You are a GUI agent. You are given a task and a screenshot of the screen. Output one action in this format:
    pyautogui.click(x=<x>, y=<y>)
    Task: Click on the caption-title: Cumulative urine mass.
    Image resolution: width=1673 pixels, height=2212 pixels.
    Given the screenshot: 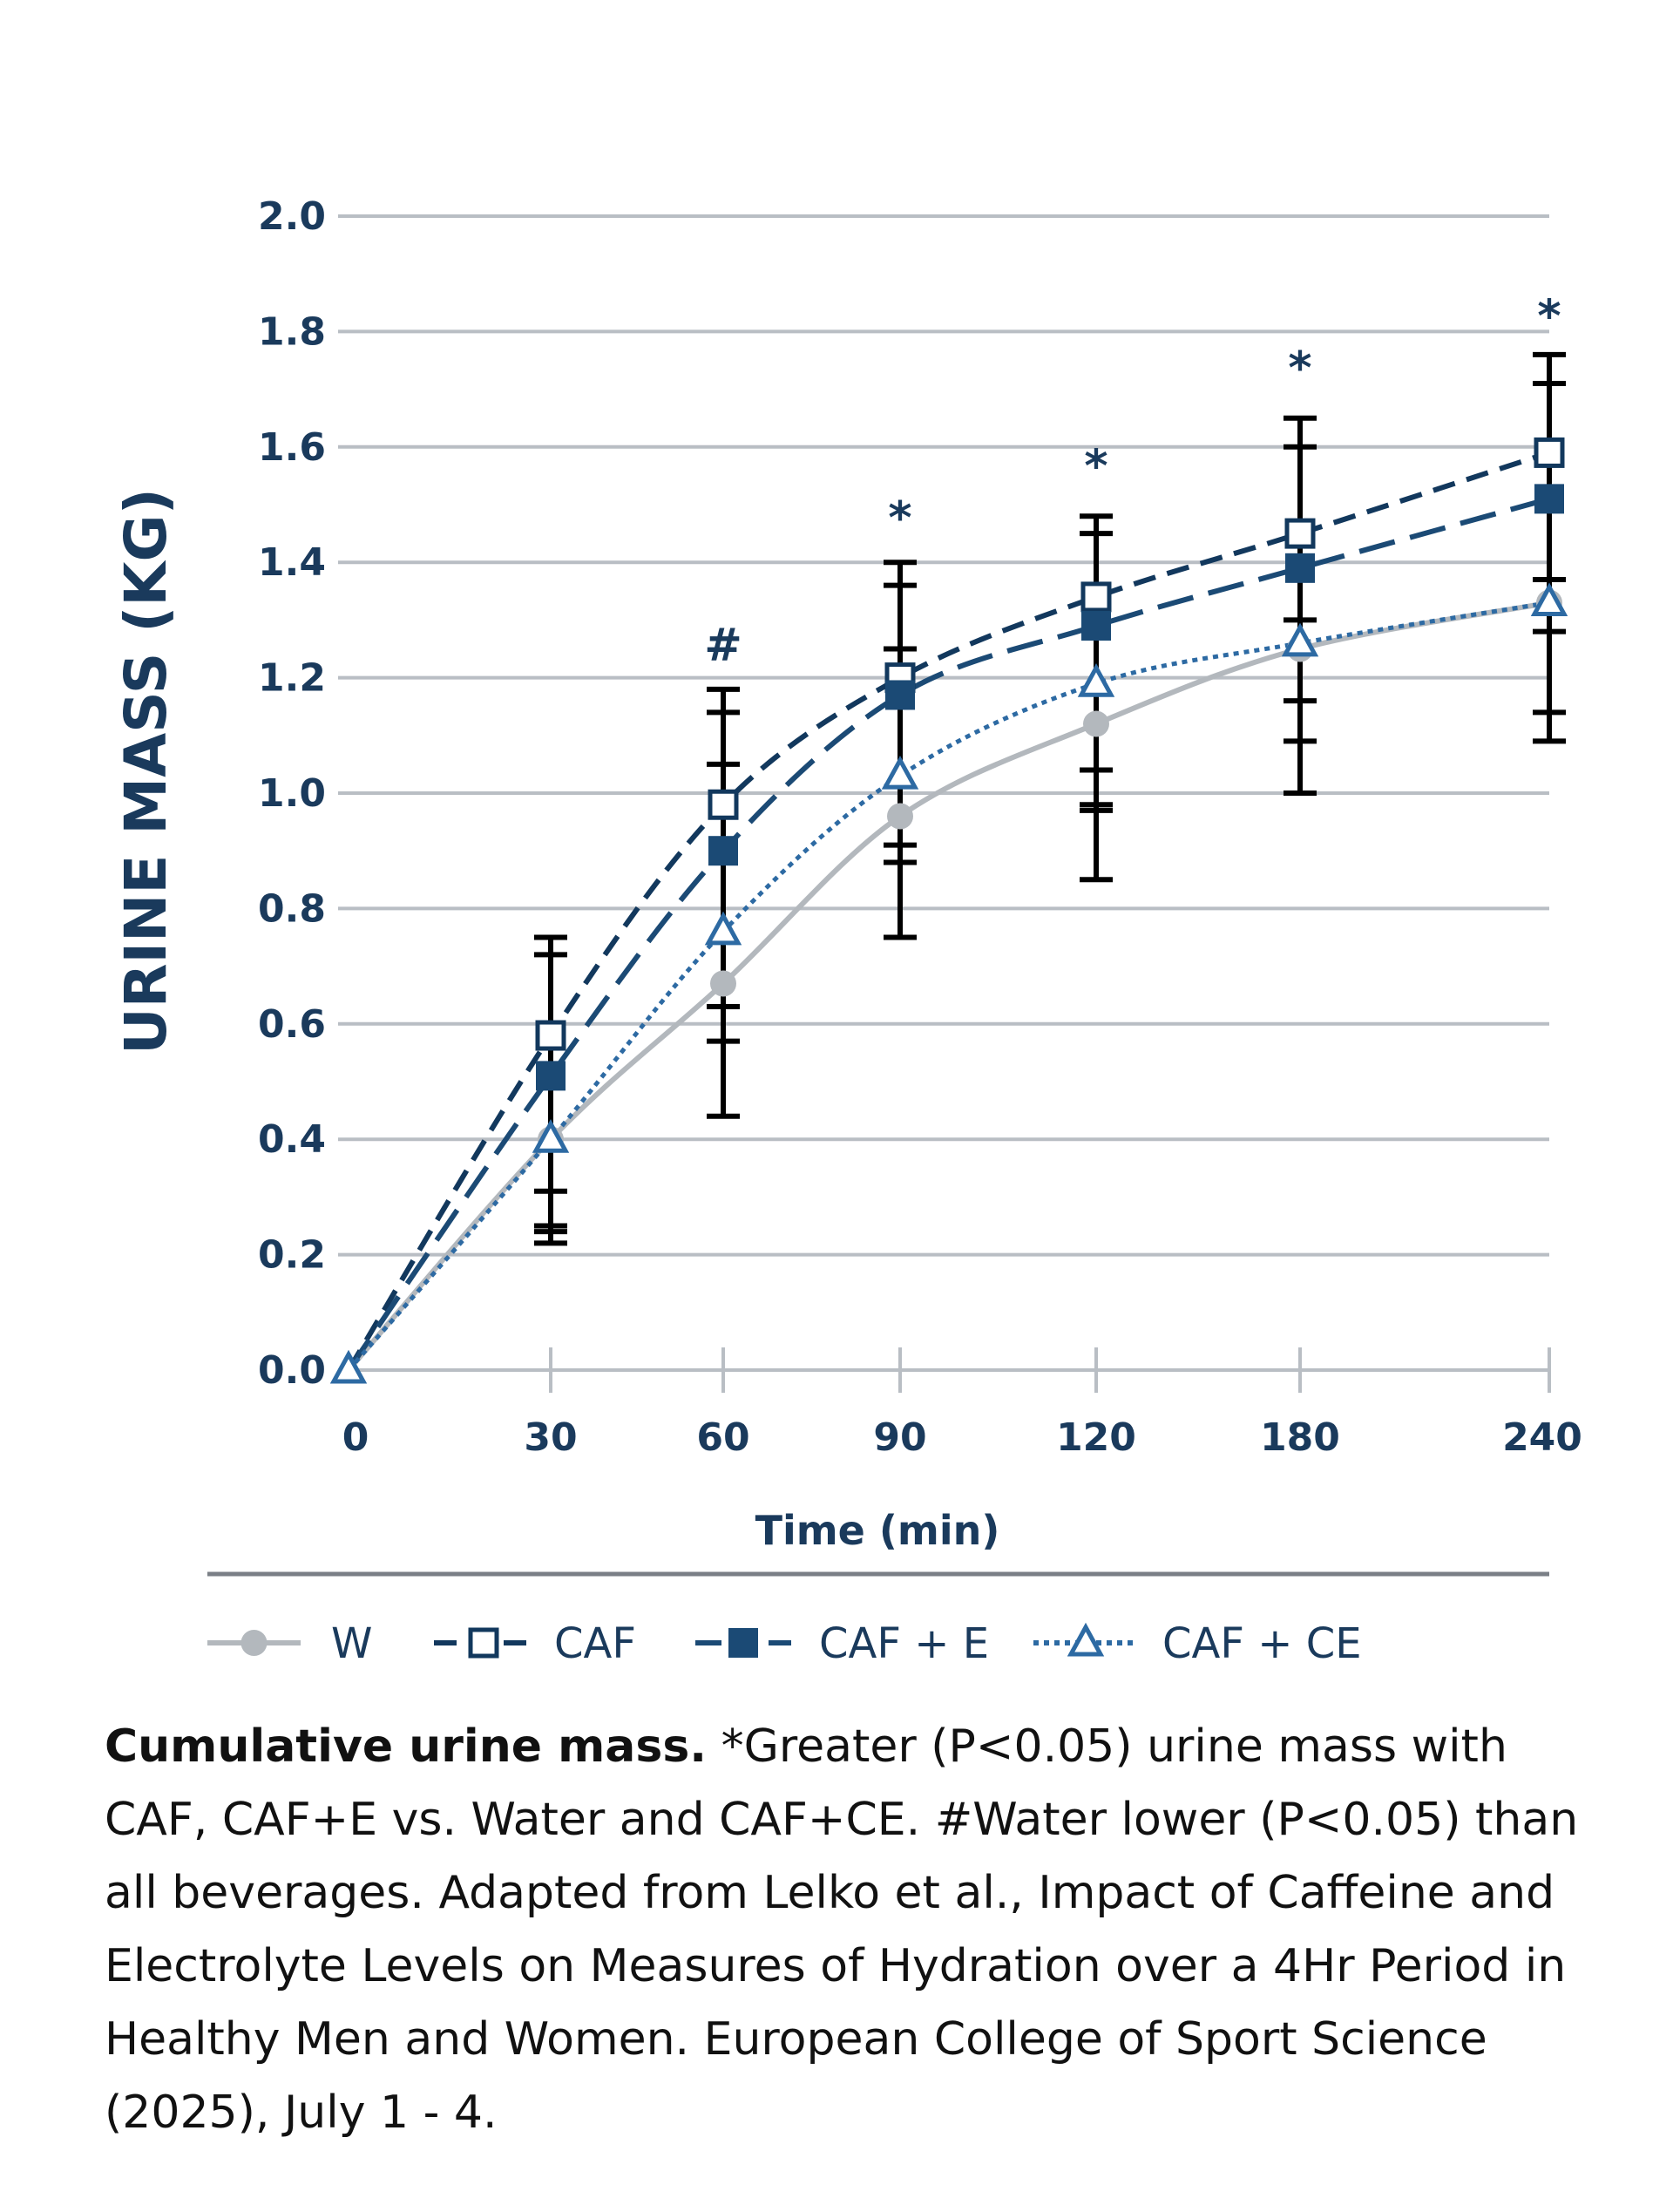 What is the action you would take?
    pyautogui.click(x=406, y=1746)
    